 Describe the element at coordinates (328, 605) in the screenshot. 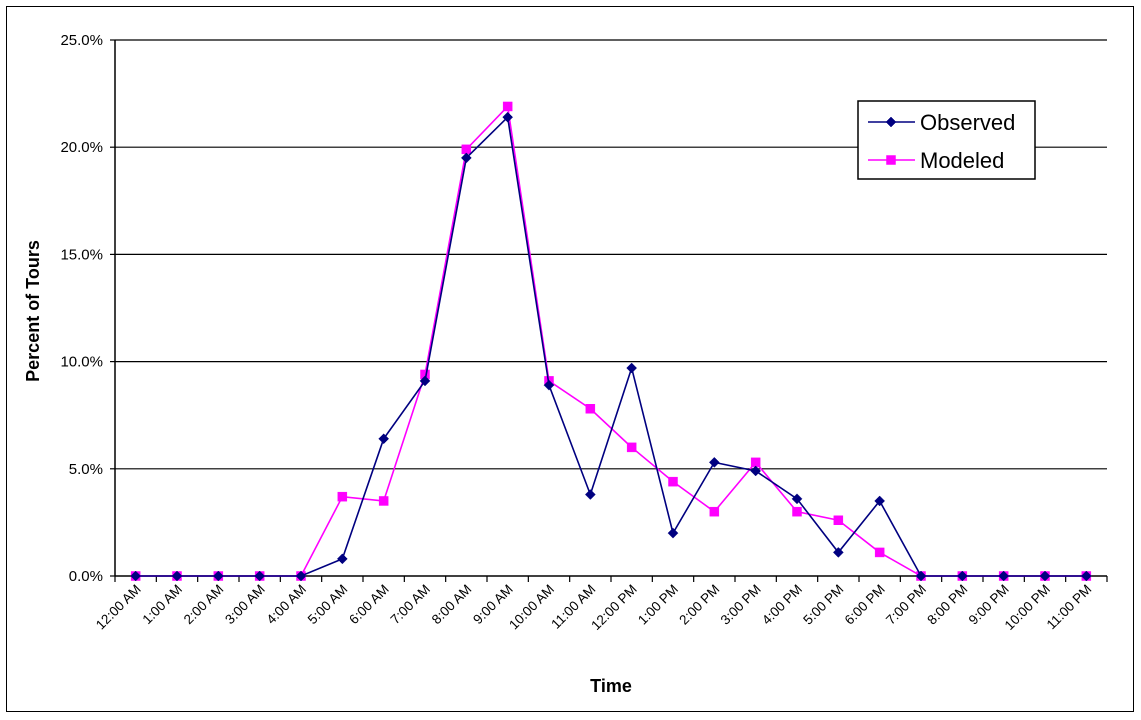

I see `x-tick-label: 5:00 AM` at that location.